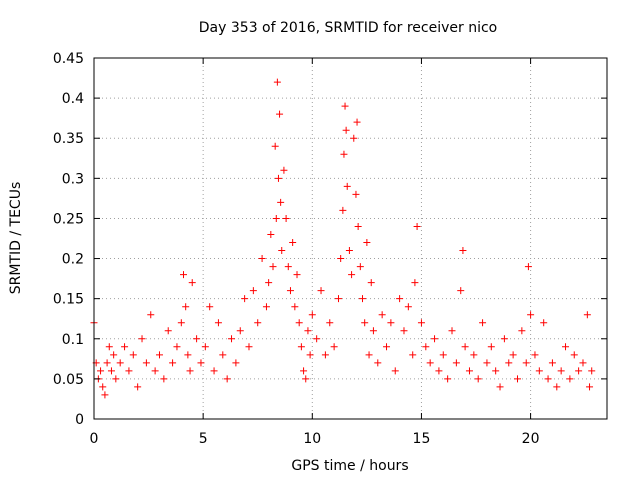 Image resolution: width=640 pixels, height=480 pixels. Describe the element at coordinates (203, 439) in the screenshot. I see `x-tick-label: 5` at that location.